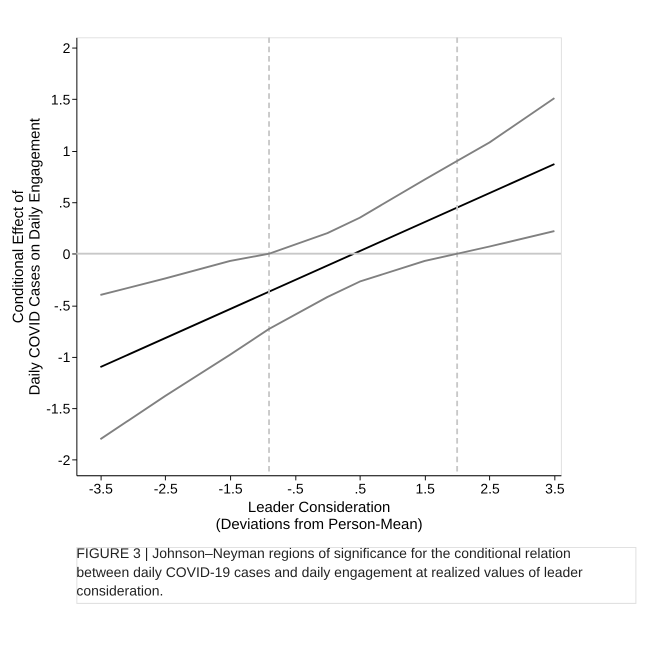 The image size is (655, 668). I want to click on x-tick-label: -1.5, so click(230, 488).